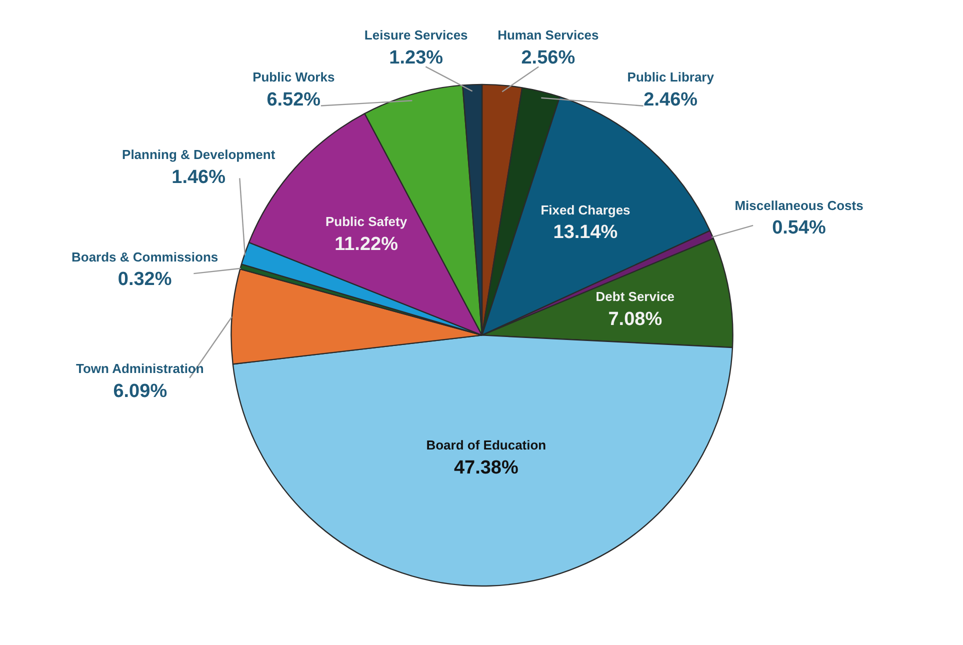 This screenshot has width=963, height=645. I want to click on slice-label: Boards & Commissions, so click(144, 256).